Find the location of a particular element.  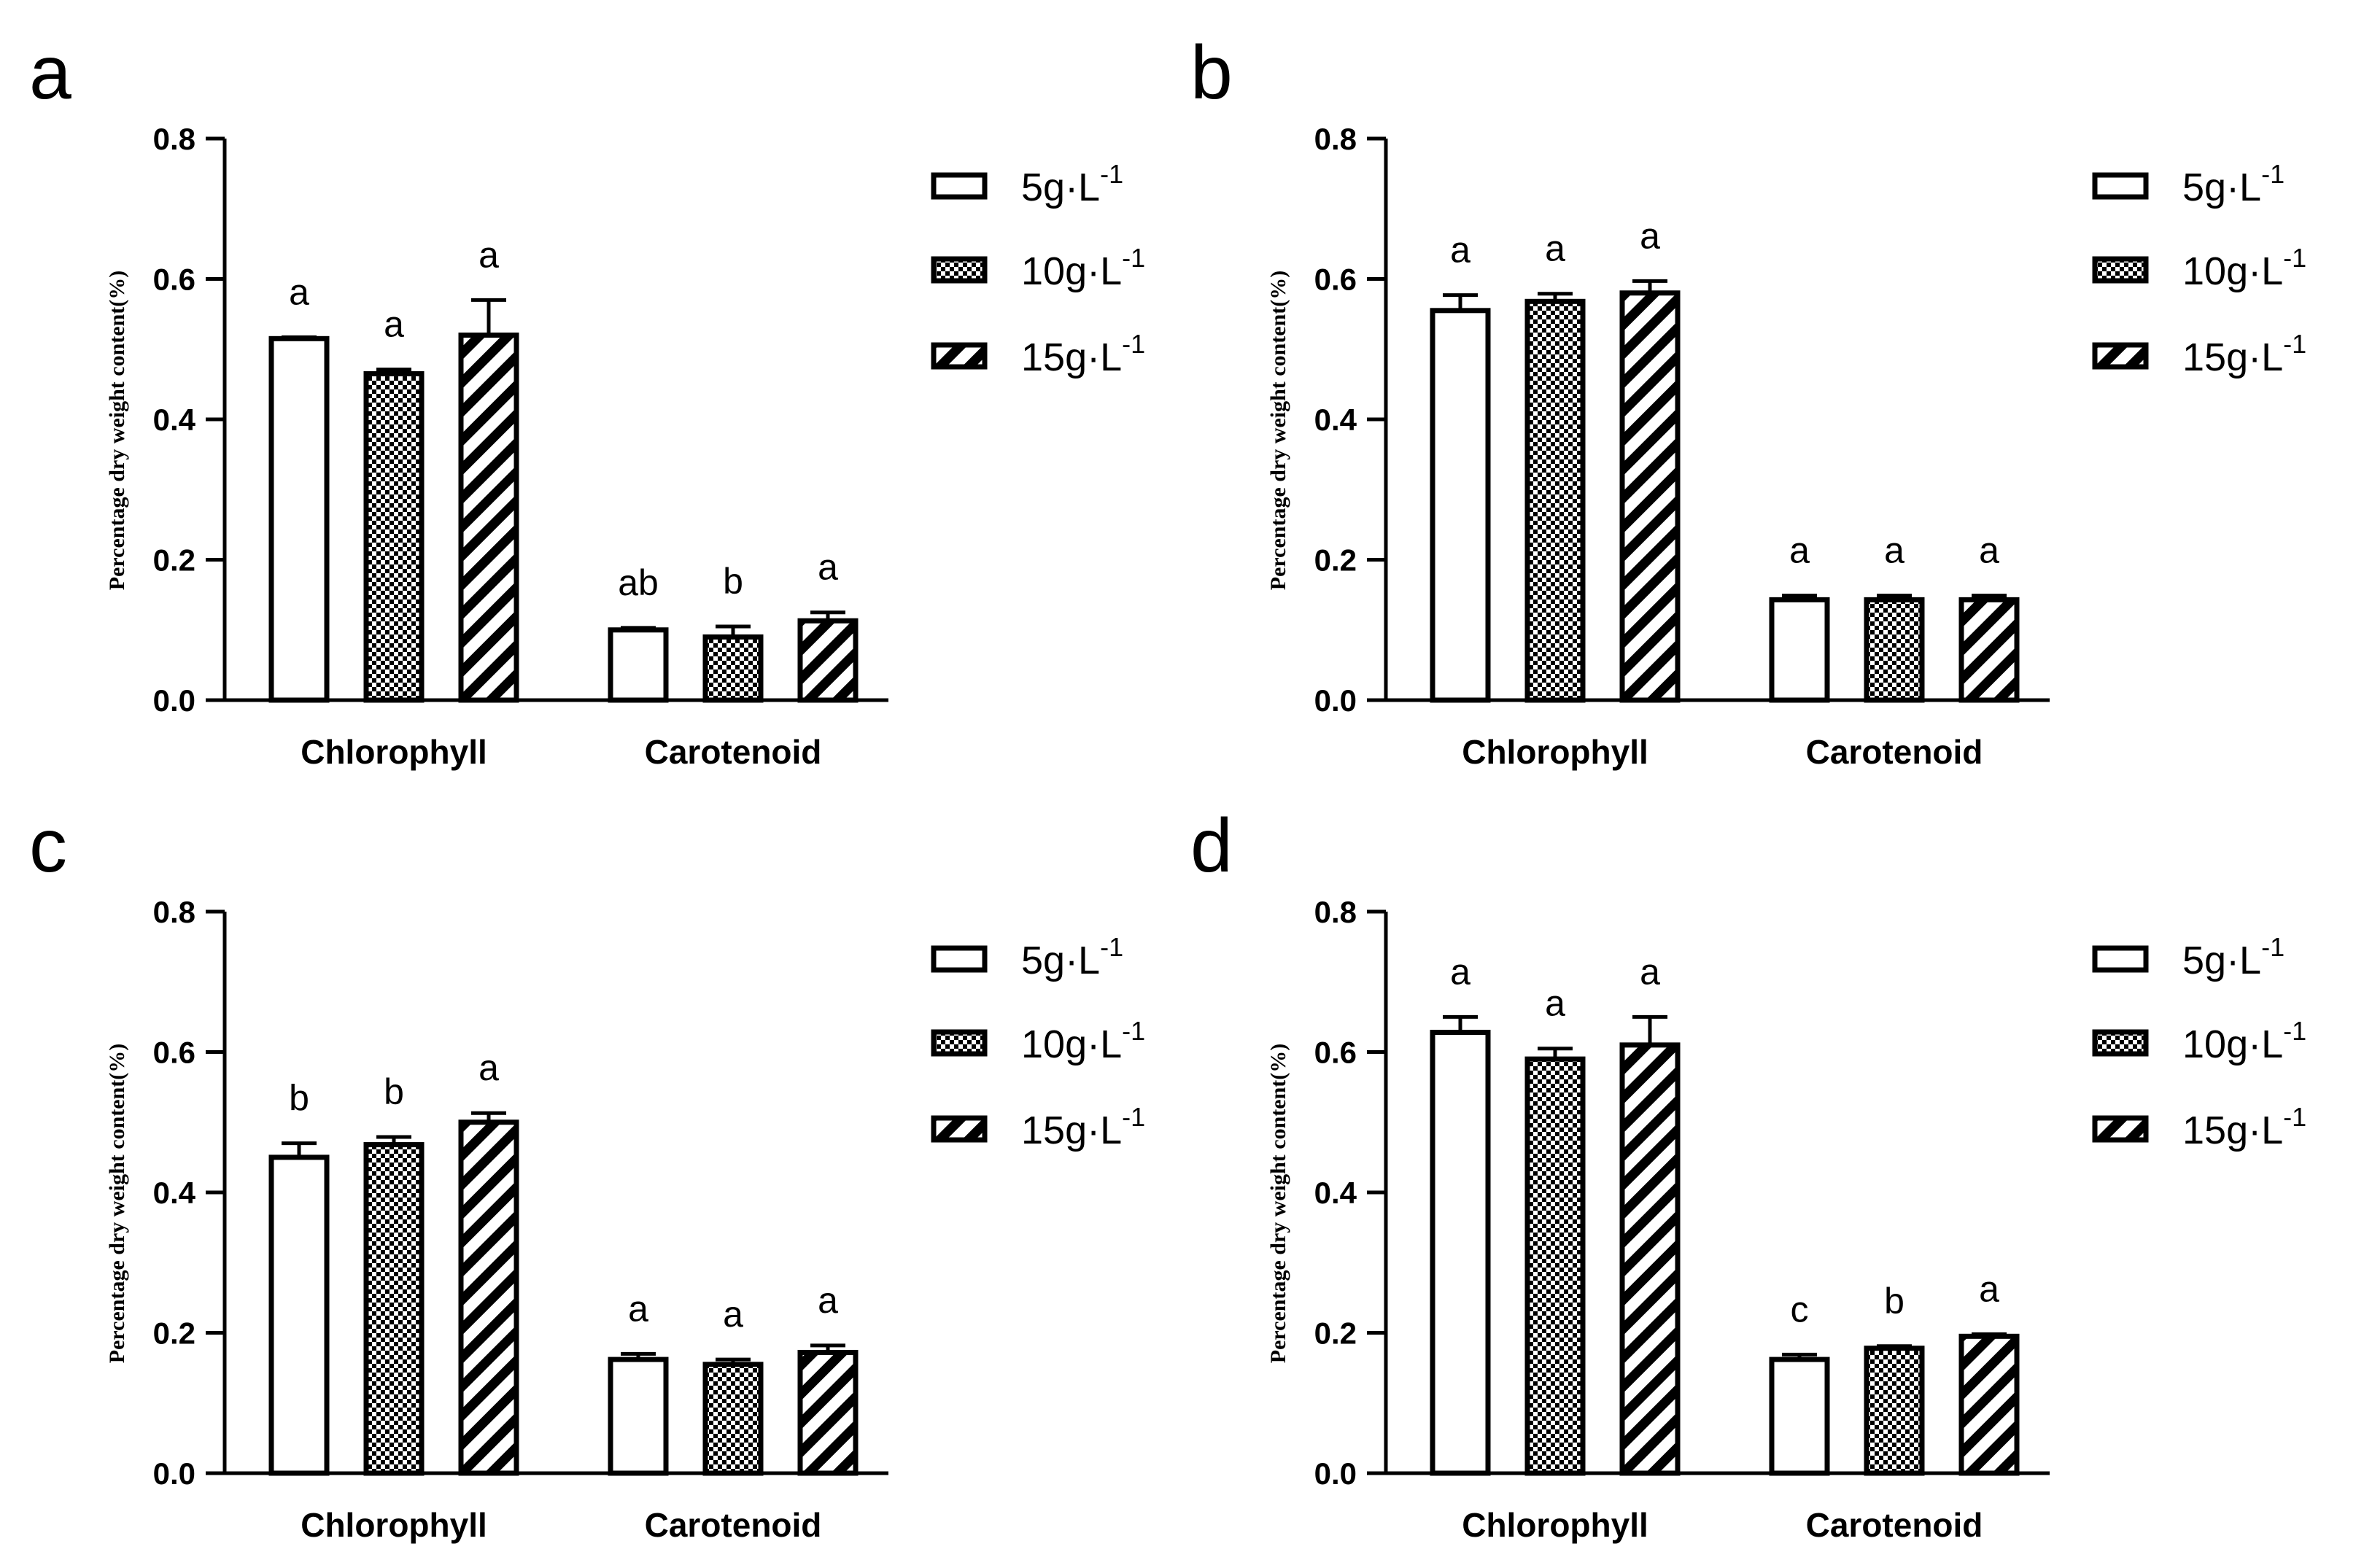

panel-letter: b is located at coordinates (1211, 73).